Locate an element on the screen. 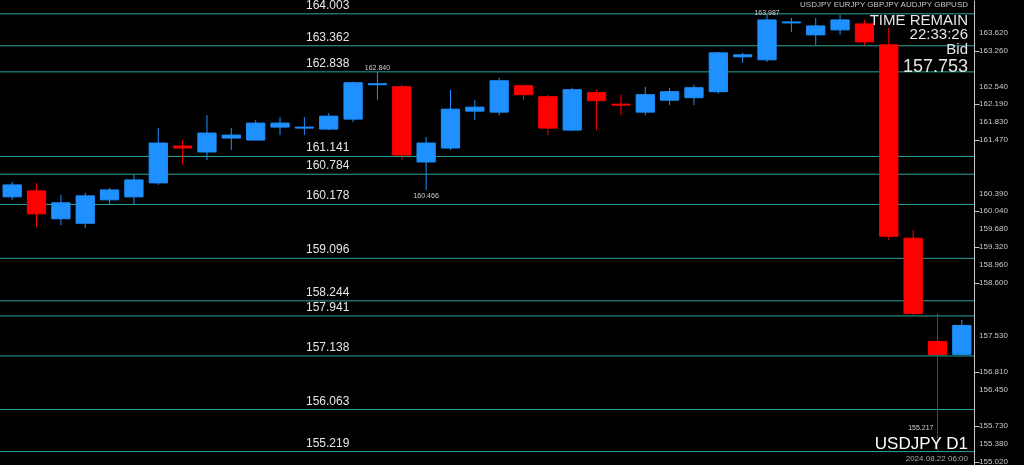 The width and height of the screenshot is (1024, 465). annotation: Bid is located at coordinates (957, 48).